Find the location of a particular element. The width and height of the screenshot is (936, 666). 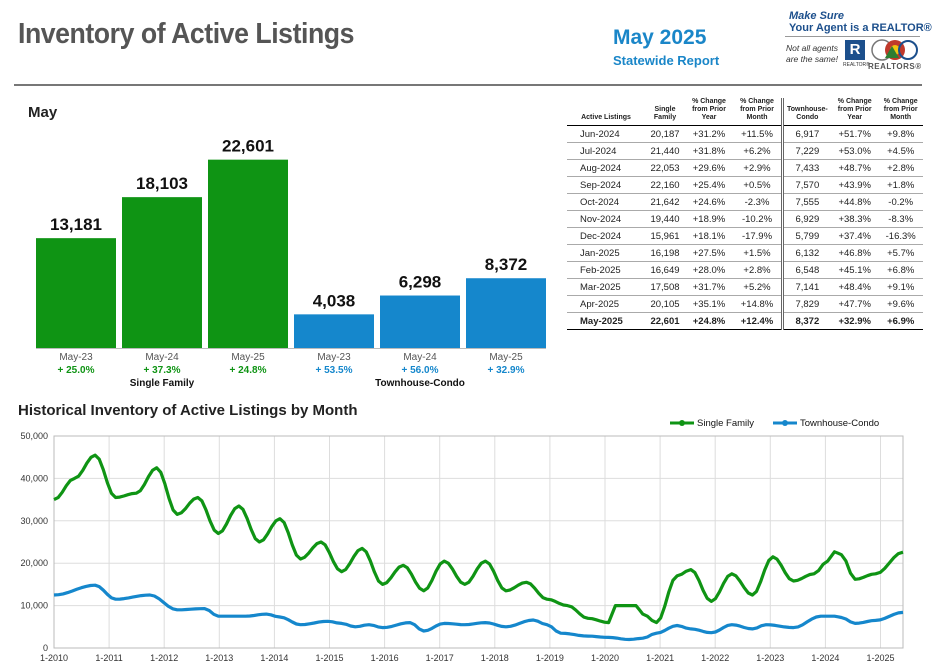

y-tick-label: 40,000 is located at coordinates (34, 478).